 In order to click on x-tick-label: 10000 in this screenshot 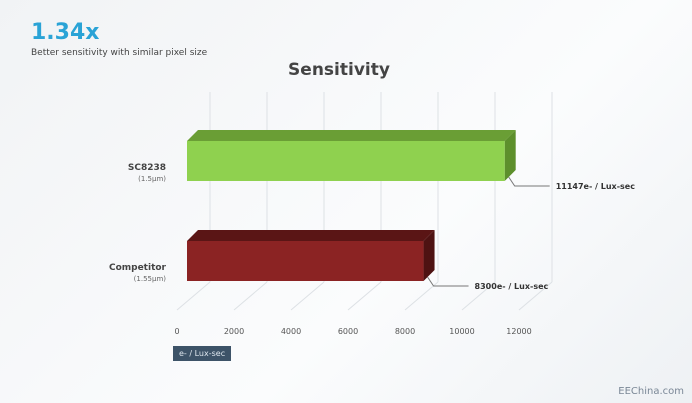, I will do `click(461, 331)`.